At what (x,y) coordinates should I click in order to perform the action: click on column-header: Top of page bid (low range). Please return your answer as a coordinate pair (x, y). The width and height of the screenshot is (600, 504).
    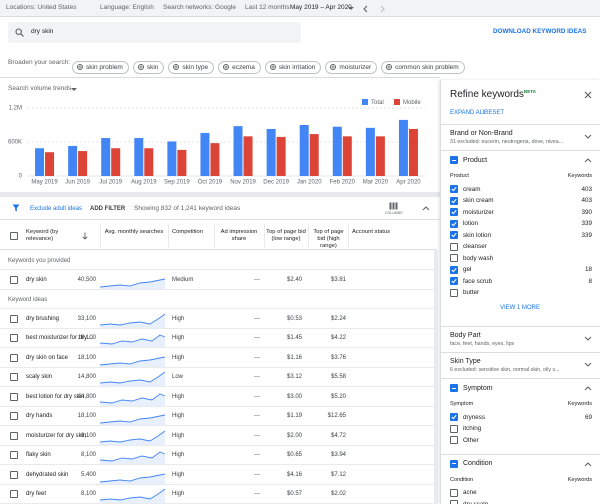
    Looking at the image, I should click on (286, 235).